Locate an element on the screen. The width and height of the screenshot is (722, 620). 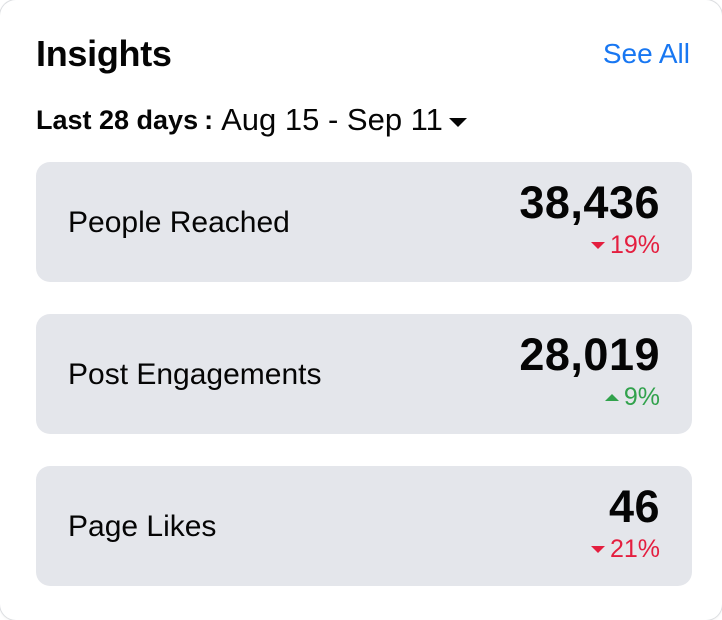
insights-title: Insights is located at coordinates (104, 53).